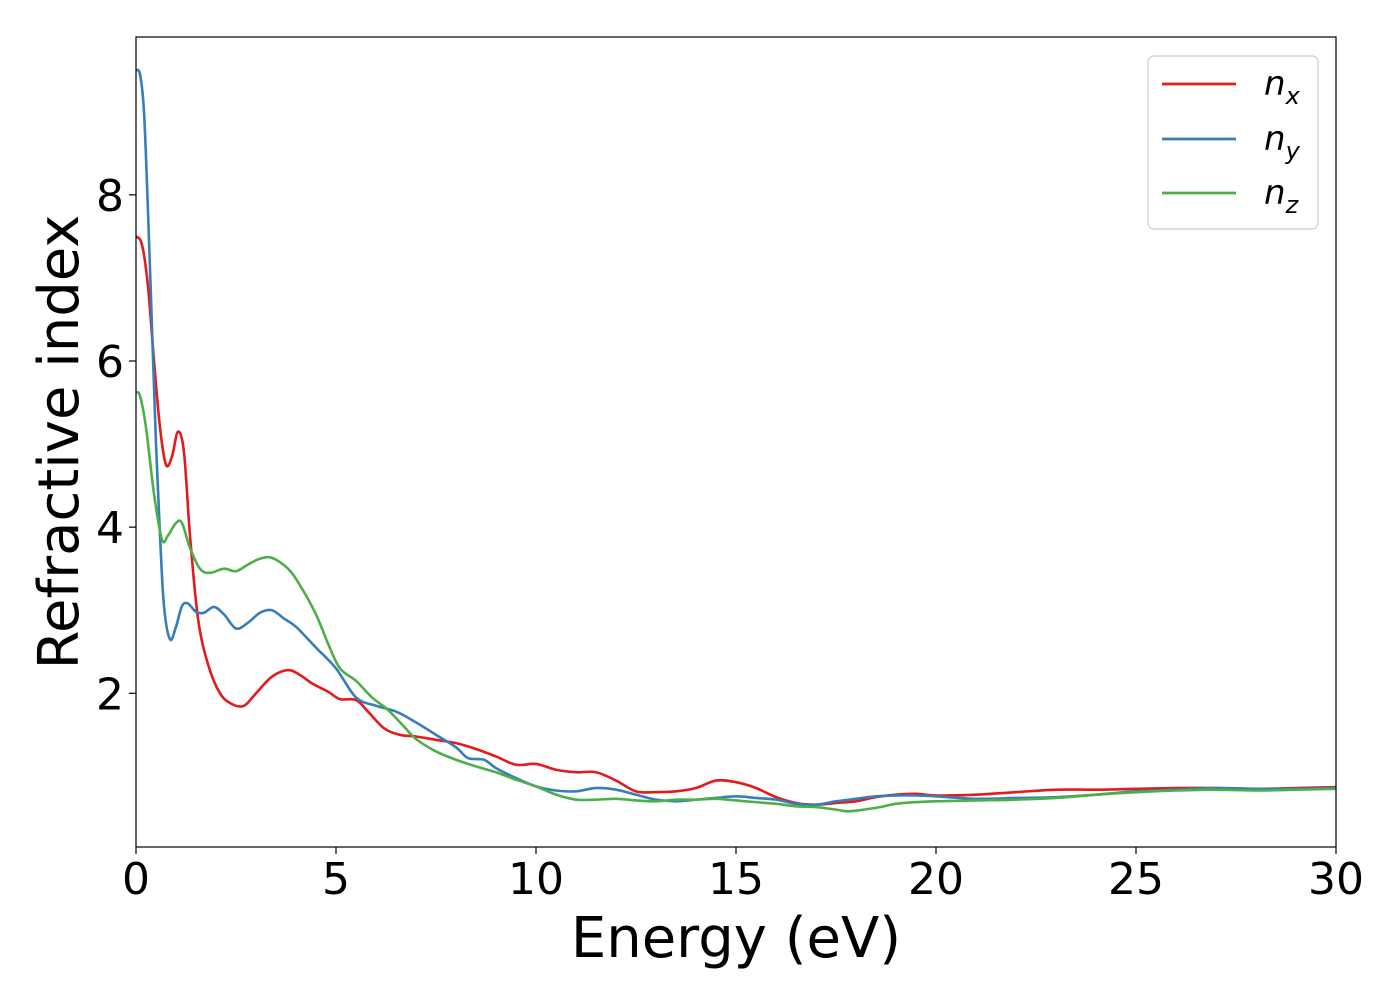 The image size is (1400, 1000). What do you see at coordinates (736, 879) in the screenshot?
I see `x-tick-label: 15` at bounding box center [736, 879].